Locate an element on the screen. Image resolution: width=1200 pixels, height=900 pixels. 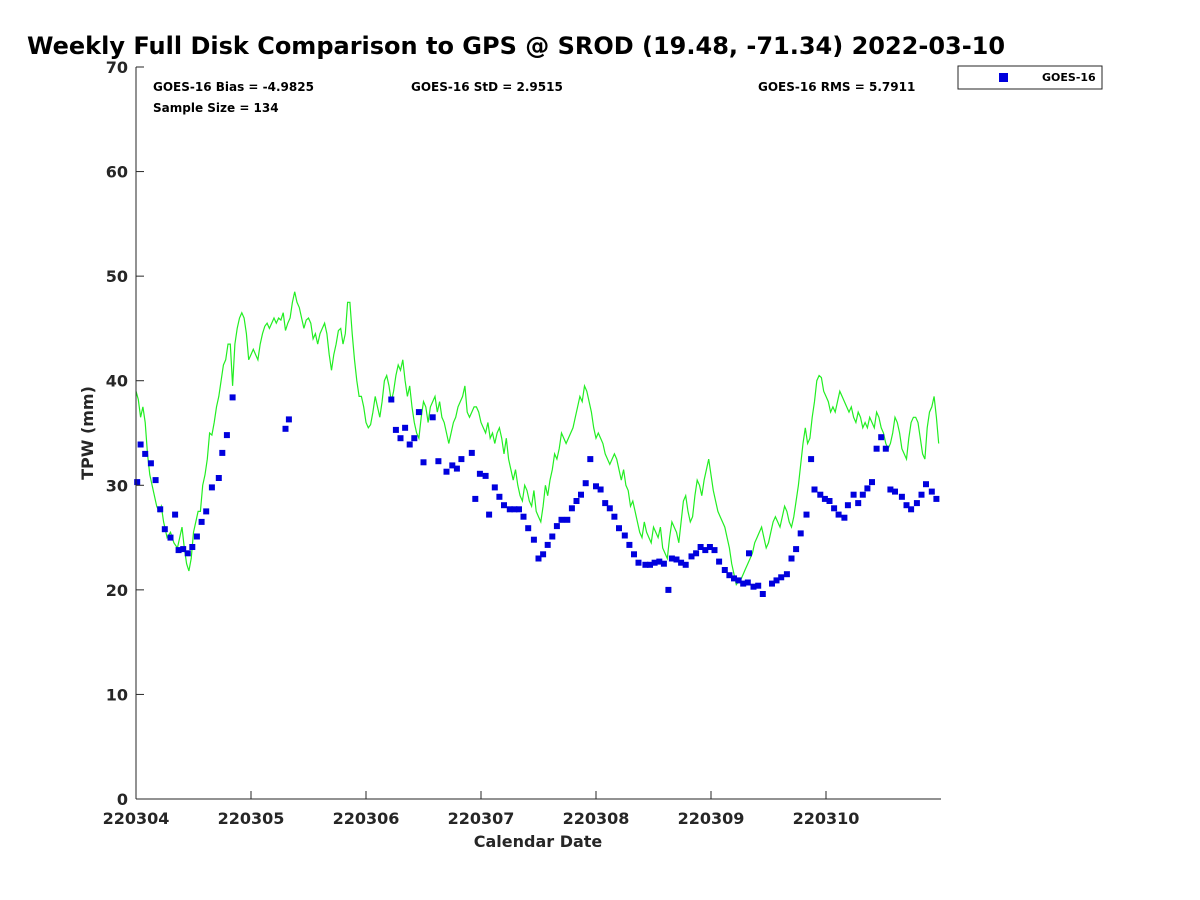
legend-marker is located at coordinates (1003, 77).